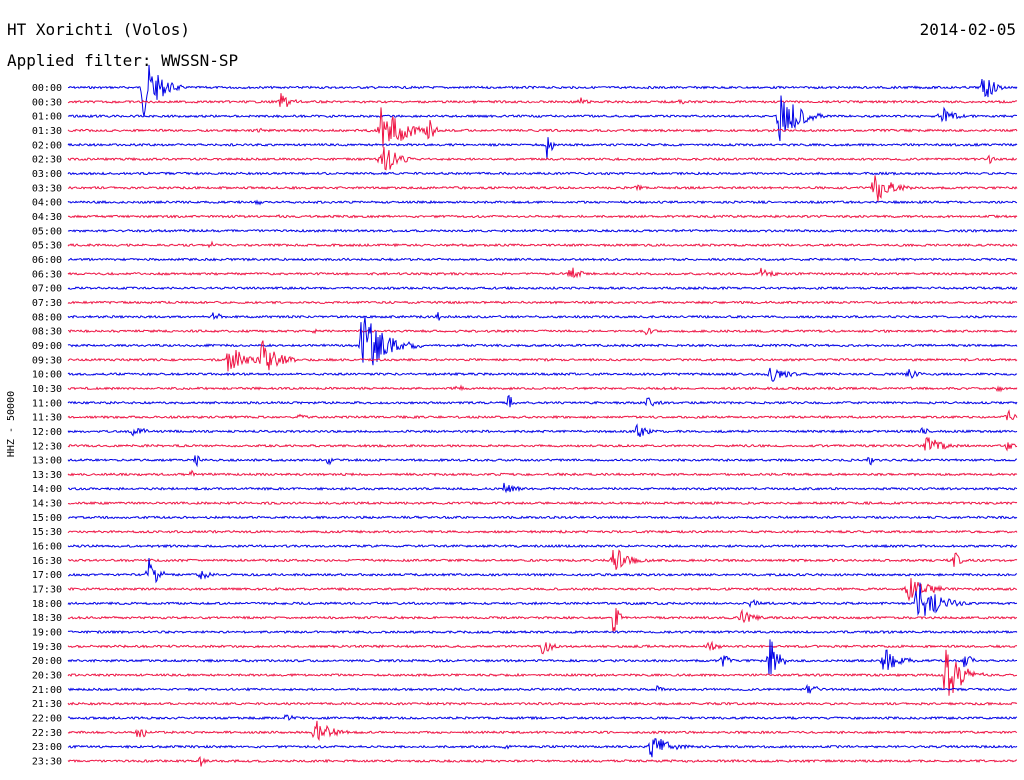  Describe the element at coordinates (47, 532) in the screenshot. I see `hour-label: 15:30` at that location.